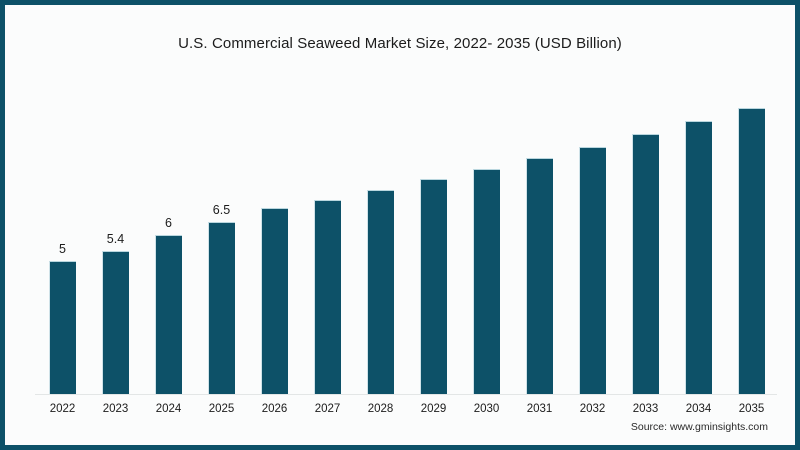 The height and width of the screenshot is (450, 800). What do you see at coordinates (699, 427) in the screenshot?
I see `source-attribution: Source: www.gminsights.com` at bounding box center [699, 427].